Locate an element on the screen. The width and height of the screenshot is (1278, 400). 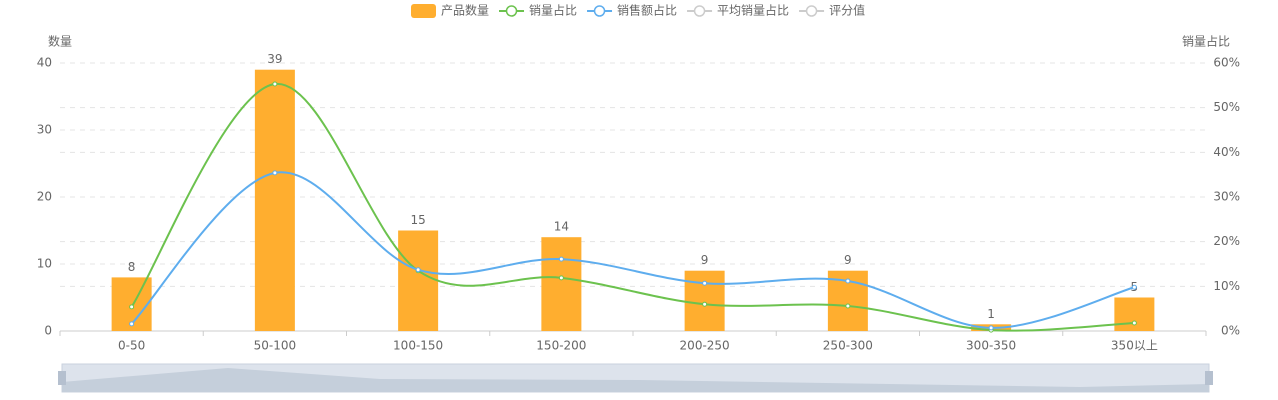
y-tick-label: 20 is located at coordinates (44, 197).